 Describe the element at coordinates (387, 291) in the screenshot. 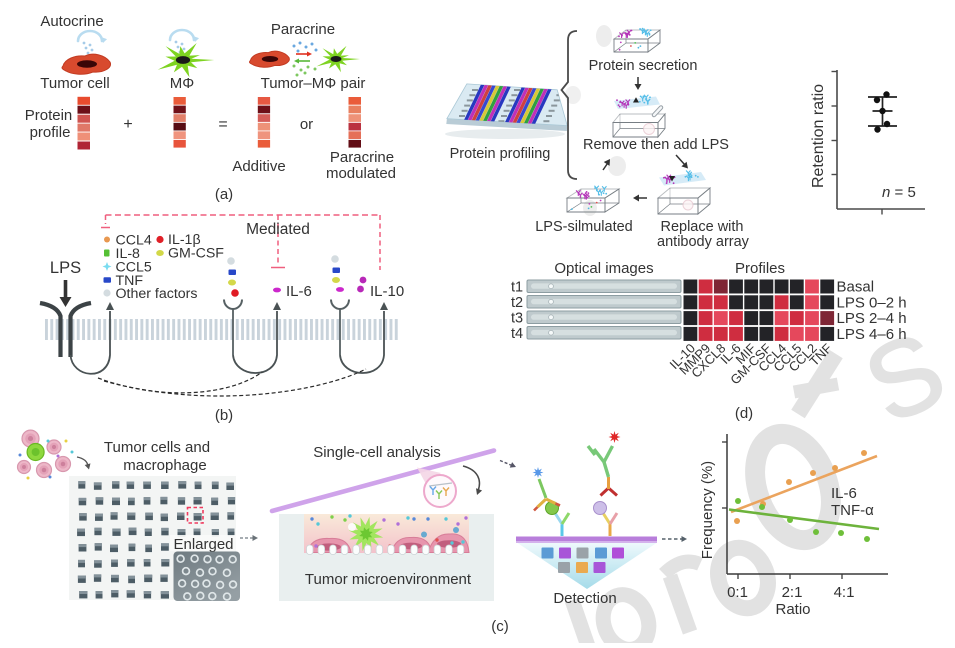

I see `svg-text: IL-10` at that location.